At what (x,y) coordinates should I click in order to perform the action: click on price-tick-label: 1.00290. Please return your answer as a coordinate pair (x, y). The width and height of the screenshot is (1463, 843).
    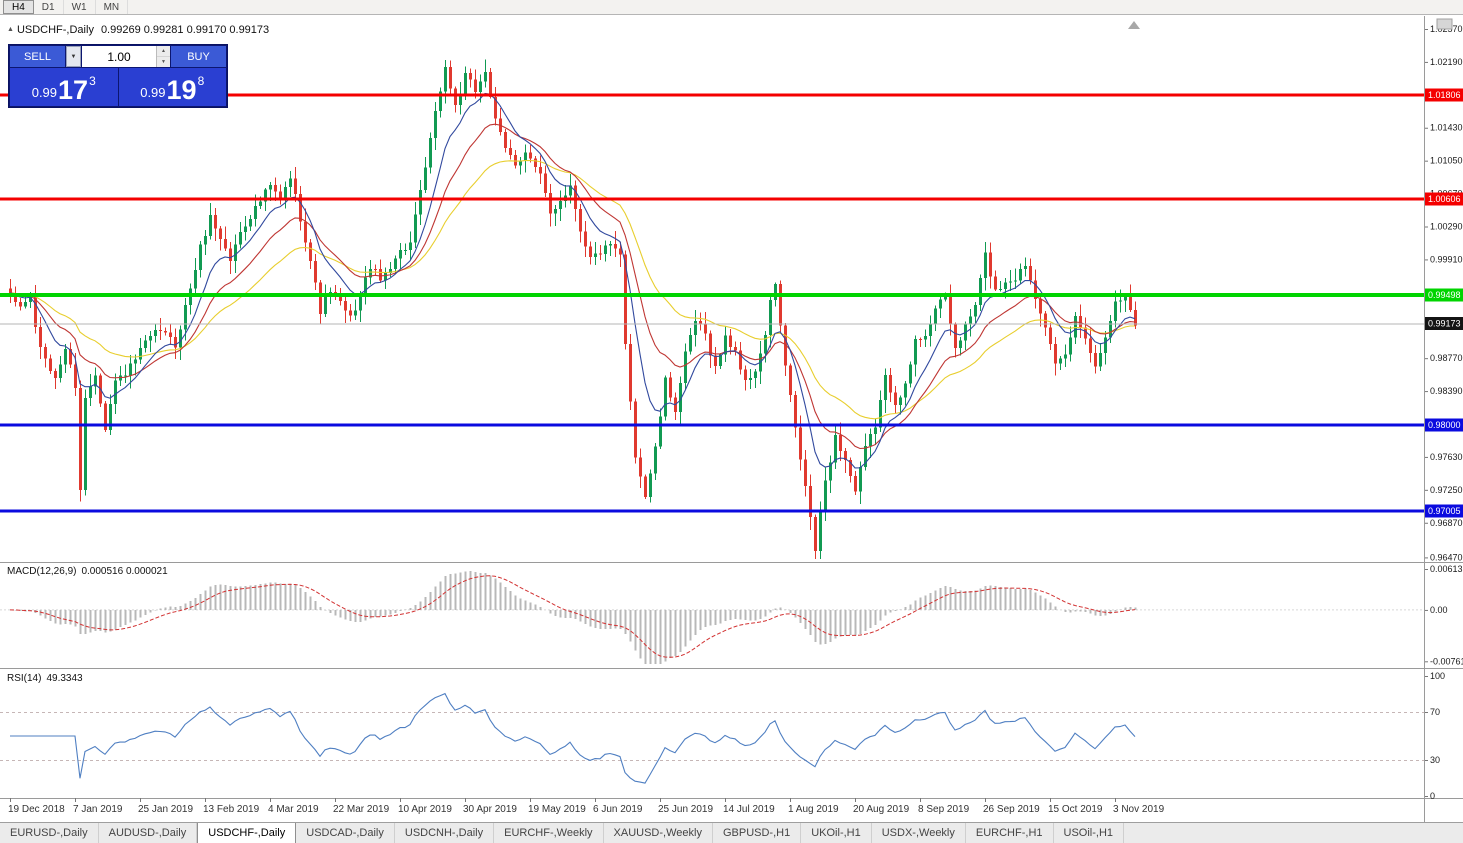
    Looking at the image, I should click on (1446, 226).